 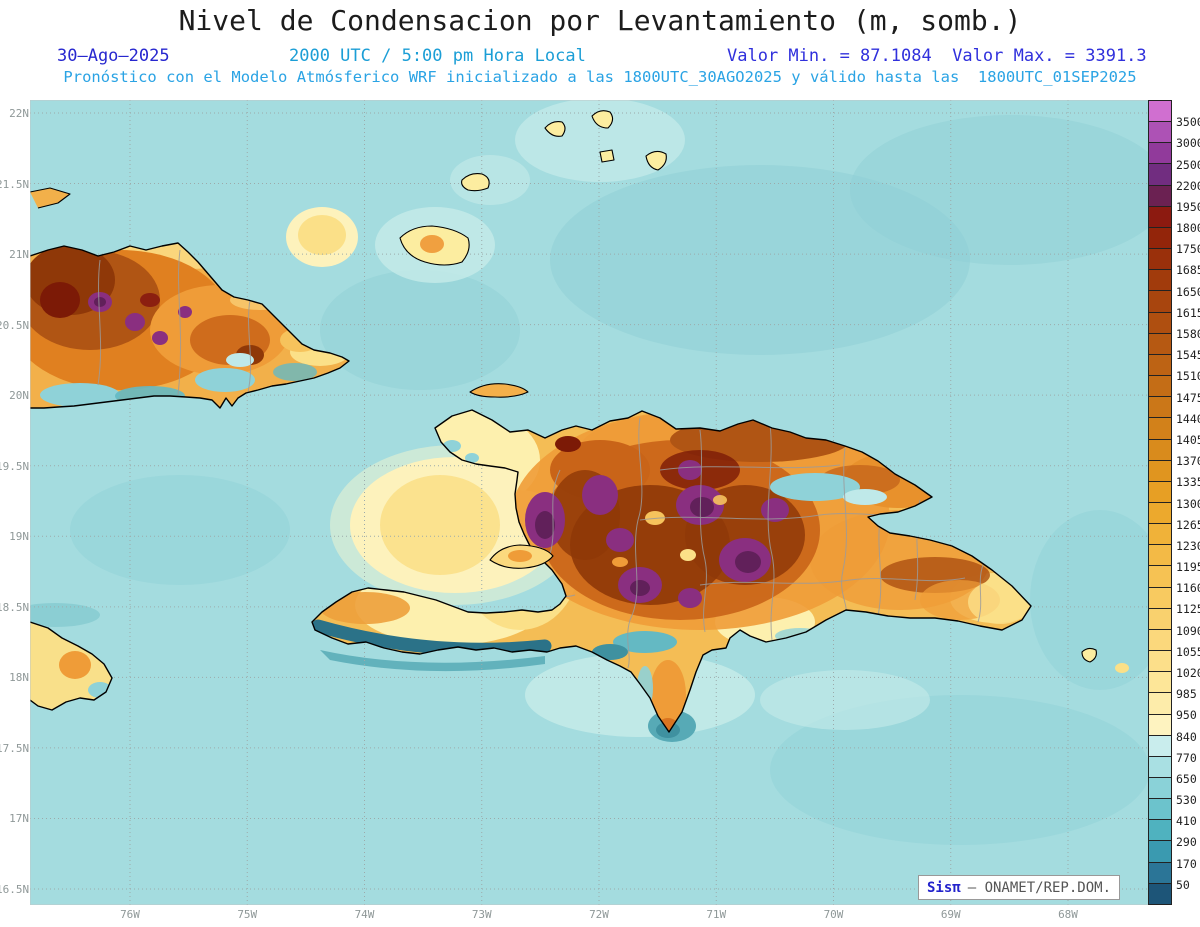 I want to click on lat-tick-label: 20N, so click(x=19, y=396).